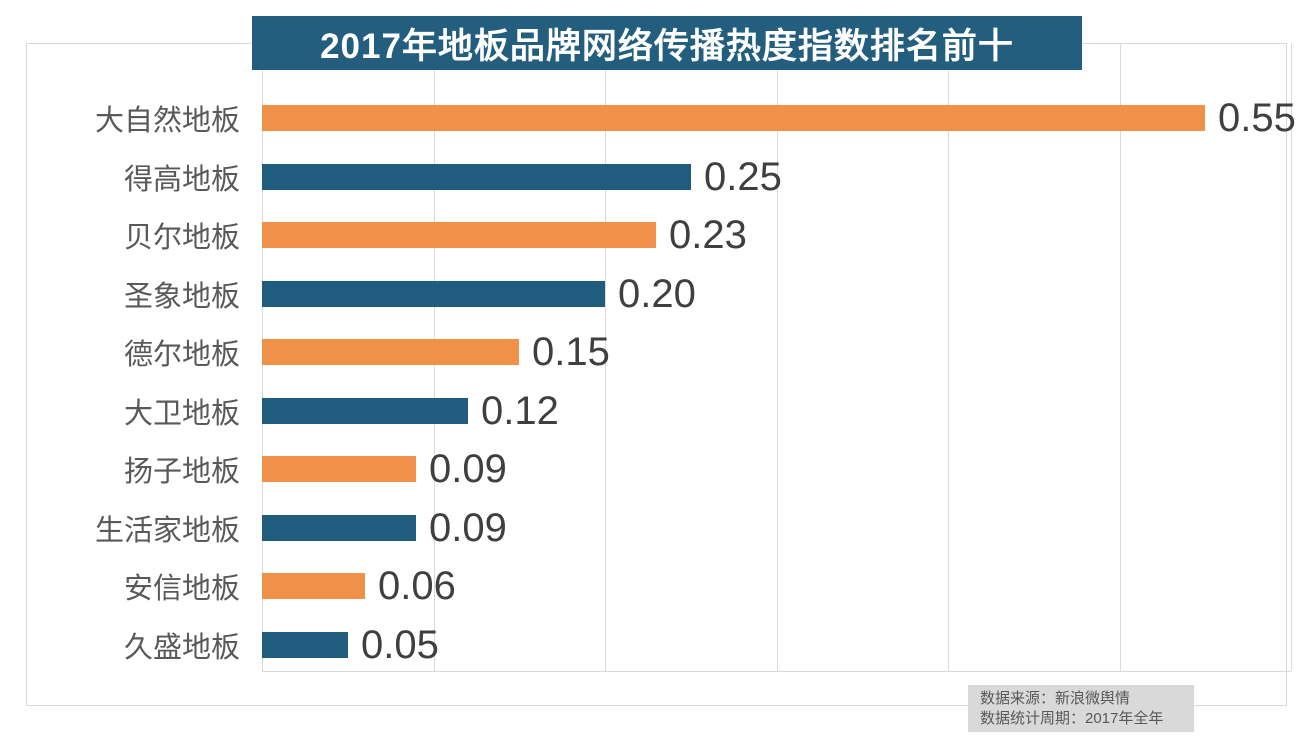 This screenshot has height=739, width=1314. Describe the element at coordinates (1055, 698) in the screenshot. I see `source-note-line1: 数据来源：新浪微舆情` at that location.